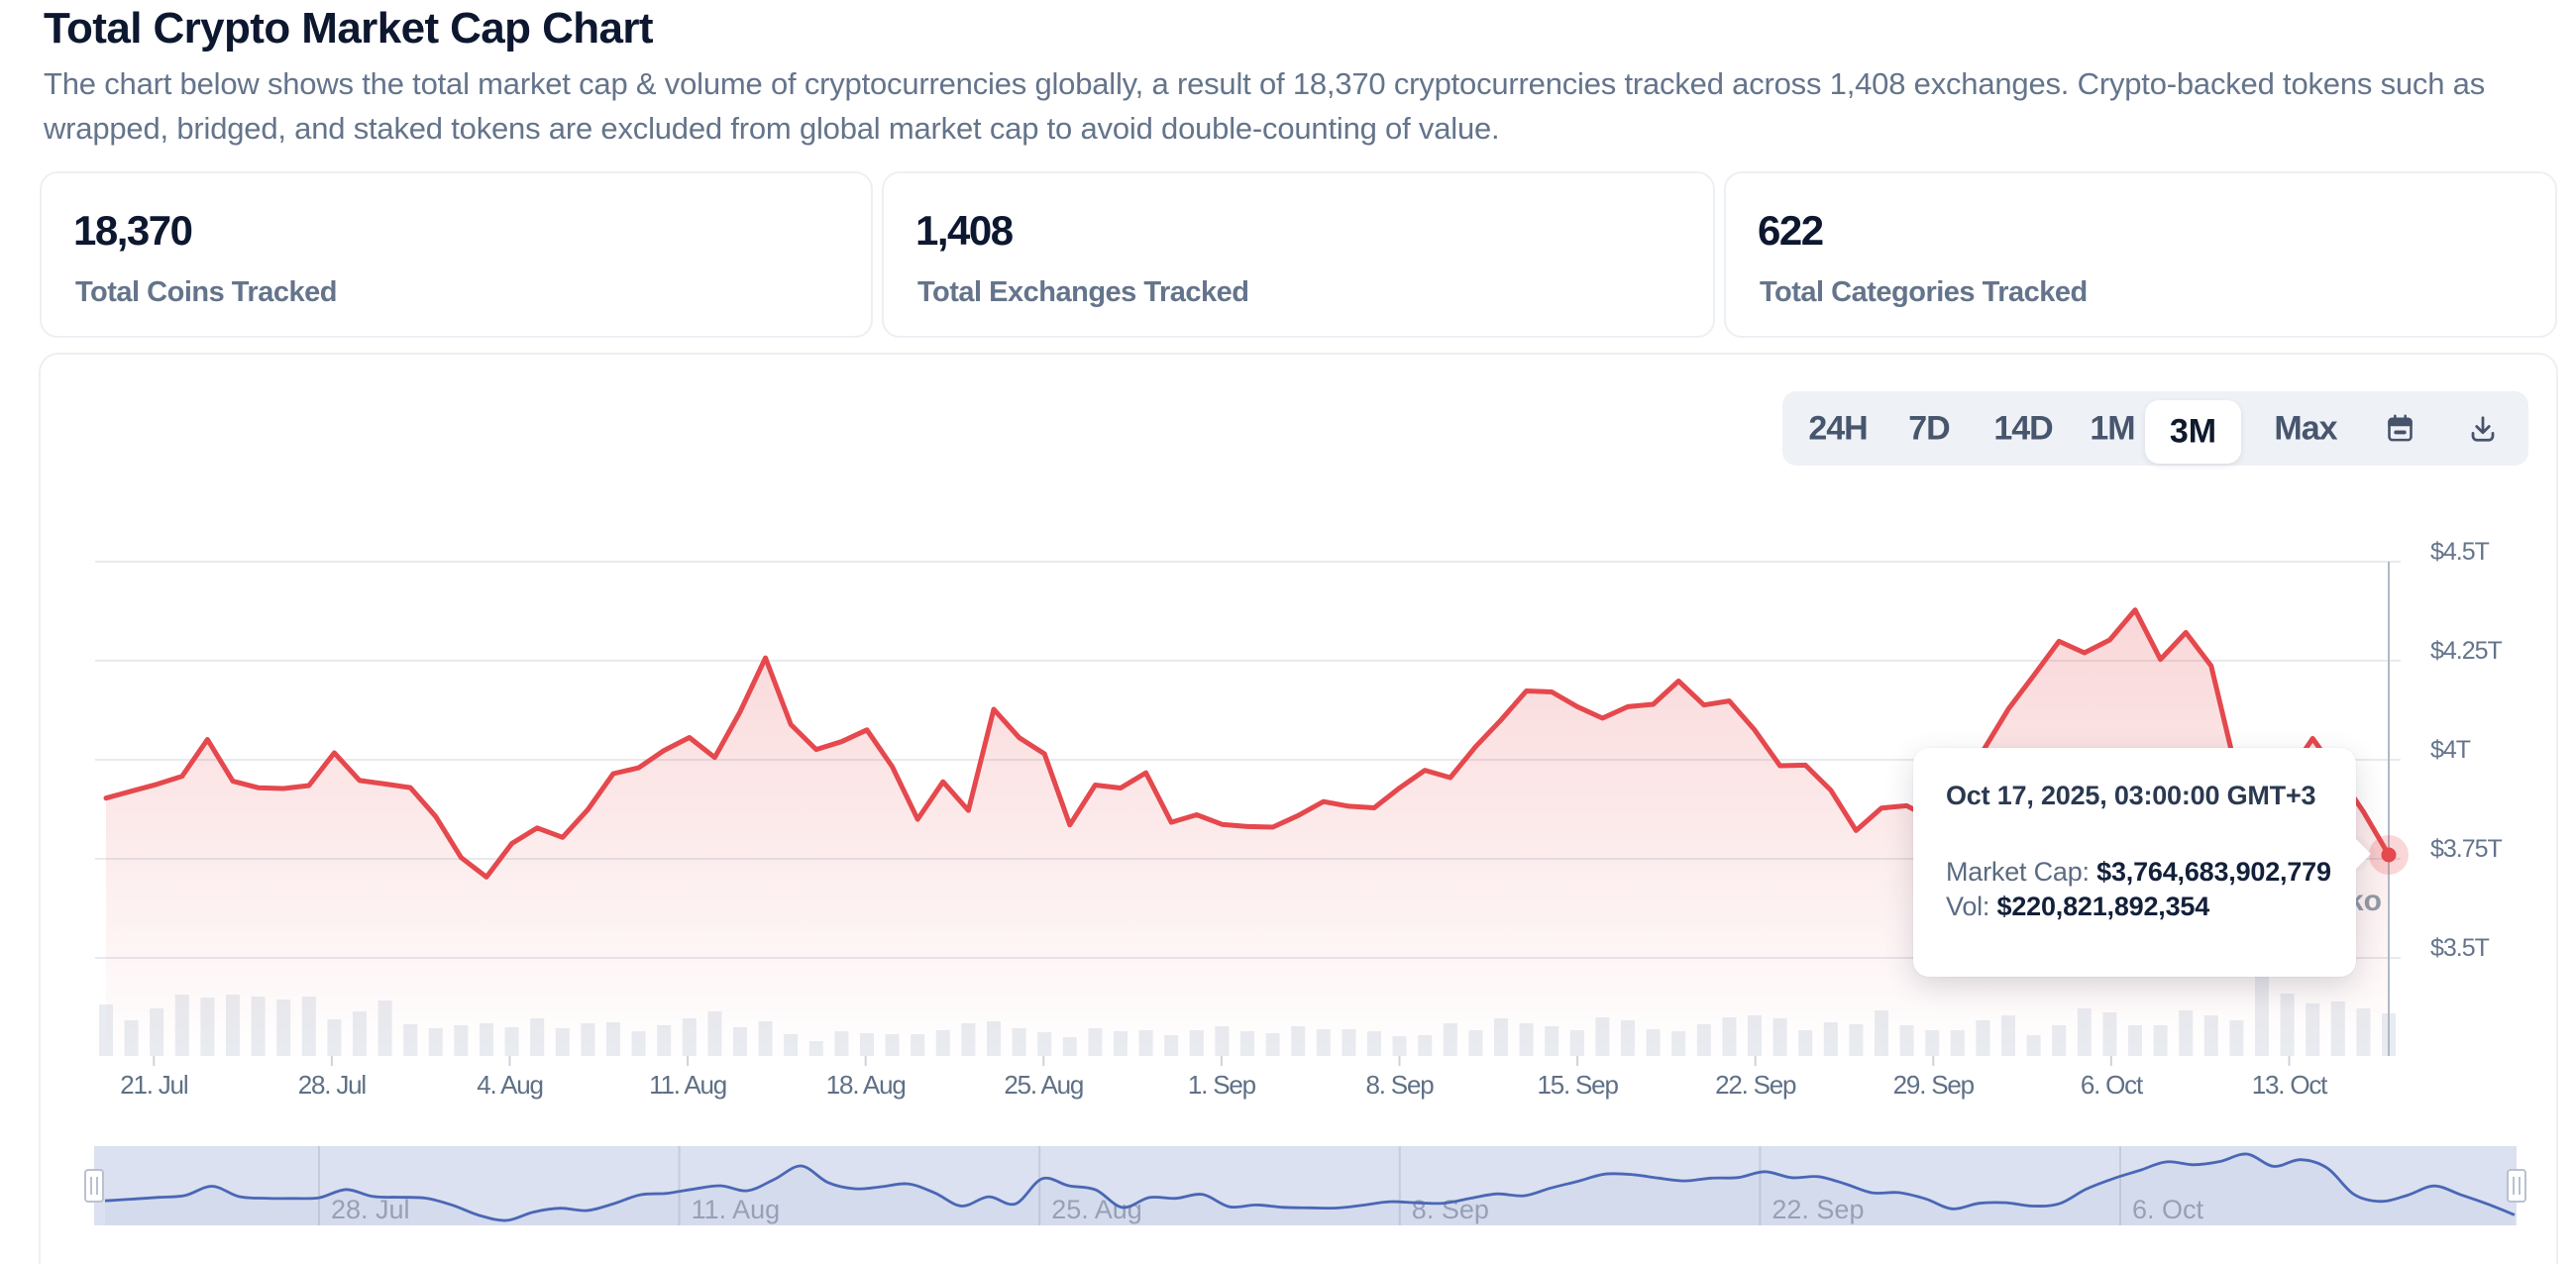 Image resolution: width=2576 pixels, height=1264 pixels. What do you see at coordinates (510, 1085) in the screenshot?
I see `svg-text: 4. Aug` at bounding box center [510, 1085].